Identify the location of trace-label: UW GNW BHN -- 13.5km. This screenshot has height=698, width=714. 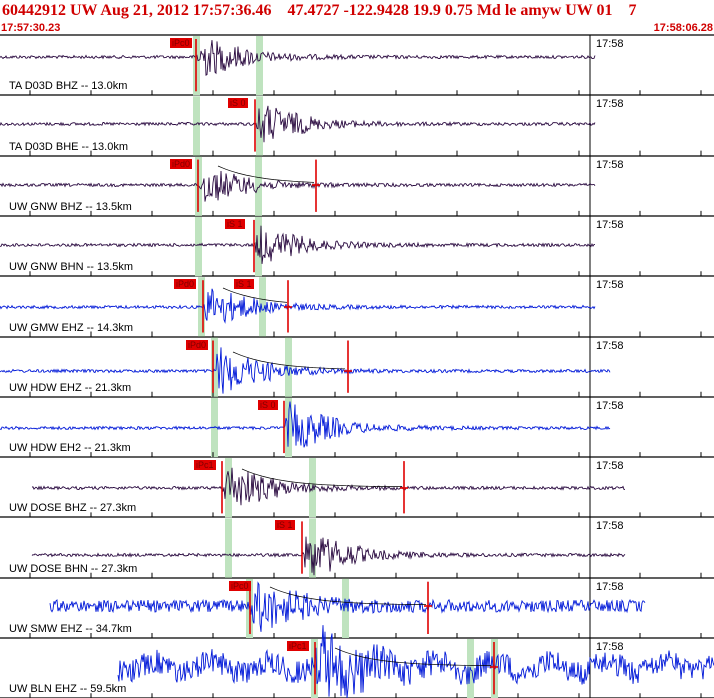
(71, 267).